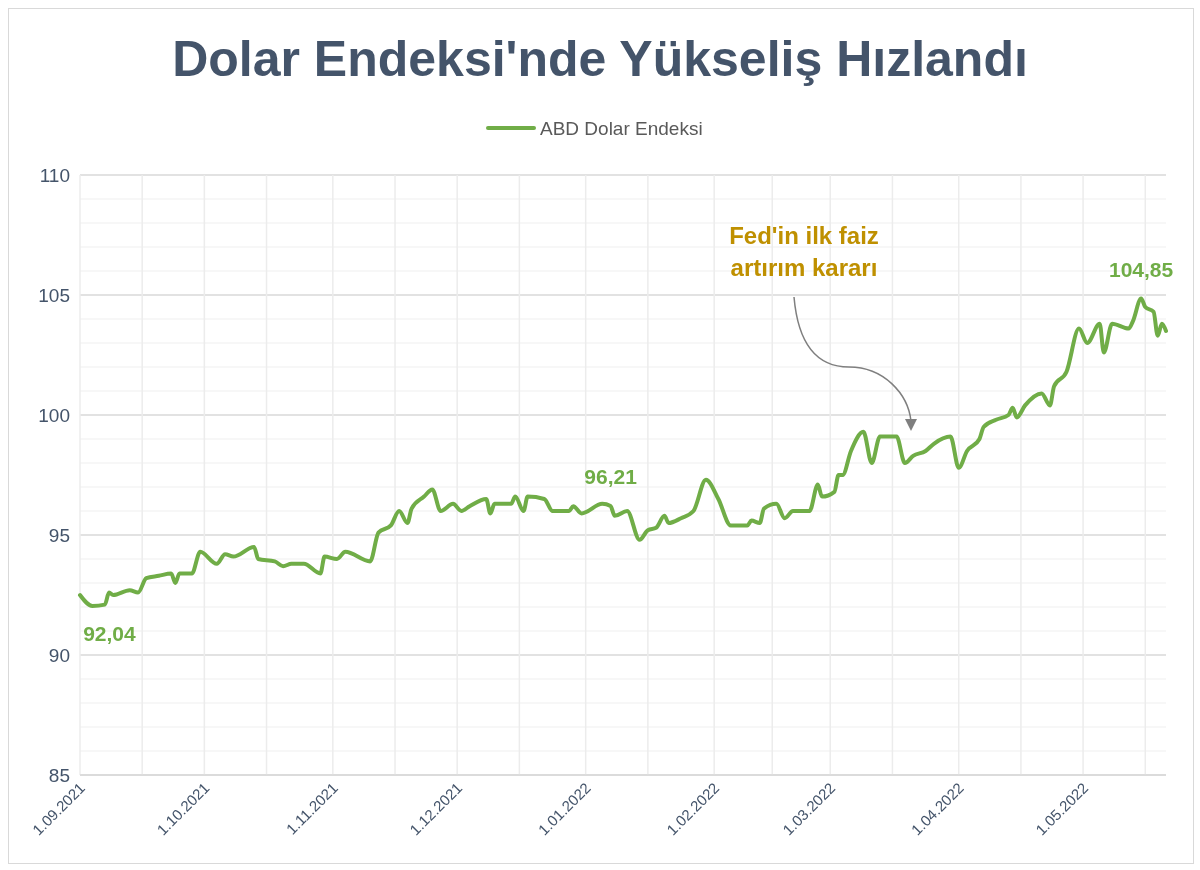 This screenshot has height=870, width=1200. Describe the element at coordinates (110, 634) in the screenshot. I see `annotation: 92,04` at that location.